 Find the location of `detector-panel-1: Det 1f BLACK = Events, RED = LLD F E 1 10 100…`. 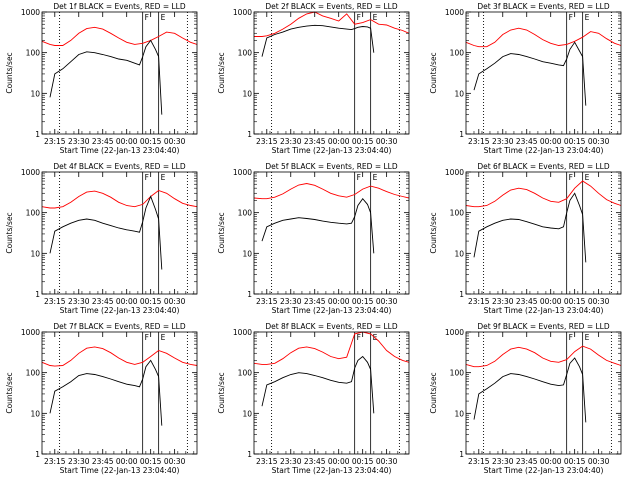

detector-panel-1: Det 1f BLACK = Events, RED = LLD F E 1 10 100… is located at coordinates (101, 78).